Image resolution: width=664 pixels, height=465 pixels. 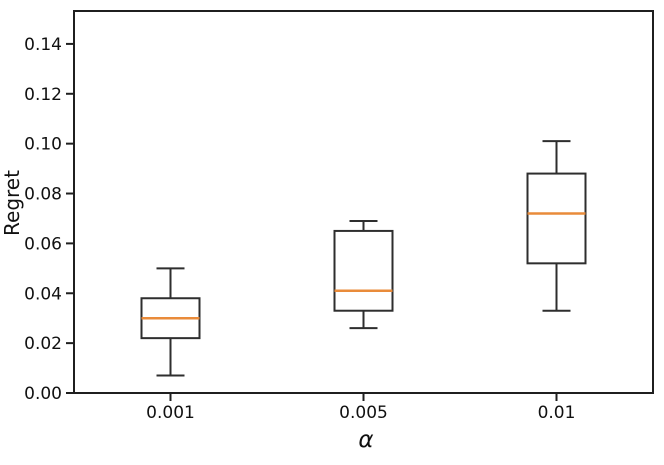 I want to click on y-tick-label: 0.14, so click(x=43, y=45).